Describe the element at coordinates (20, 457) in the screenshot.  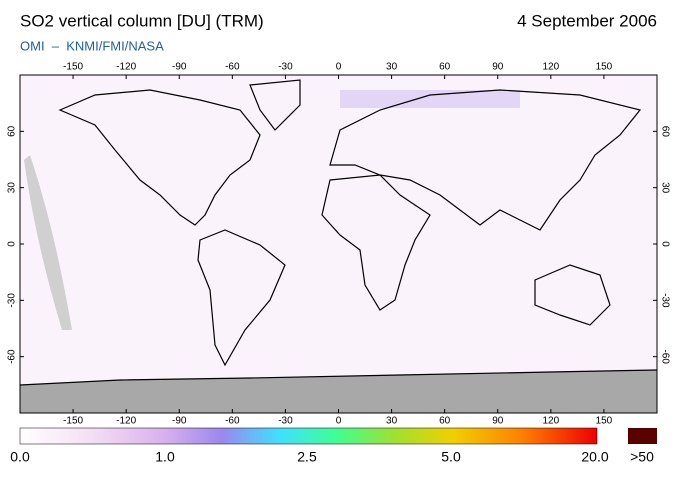
I see `colorbar-label: 0.0` at that location.